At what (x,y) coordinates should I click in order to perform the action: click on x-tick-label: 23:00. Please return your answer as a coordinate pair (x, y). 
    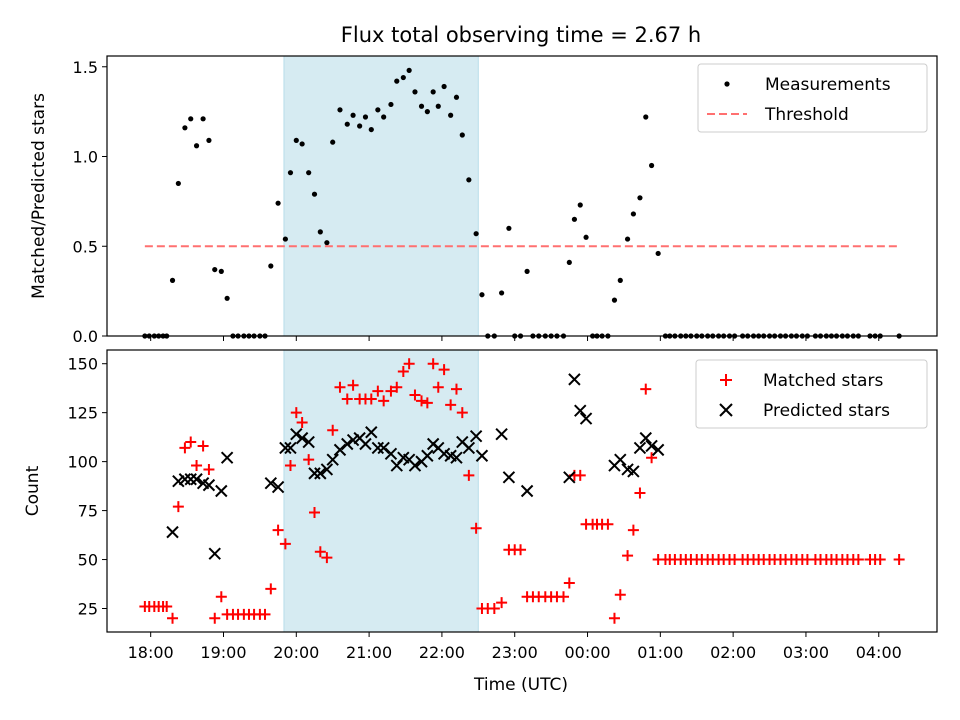
    Looking at the image, I should click on (515, 652).